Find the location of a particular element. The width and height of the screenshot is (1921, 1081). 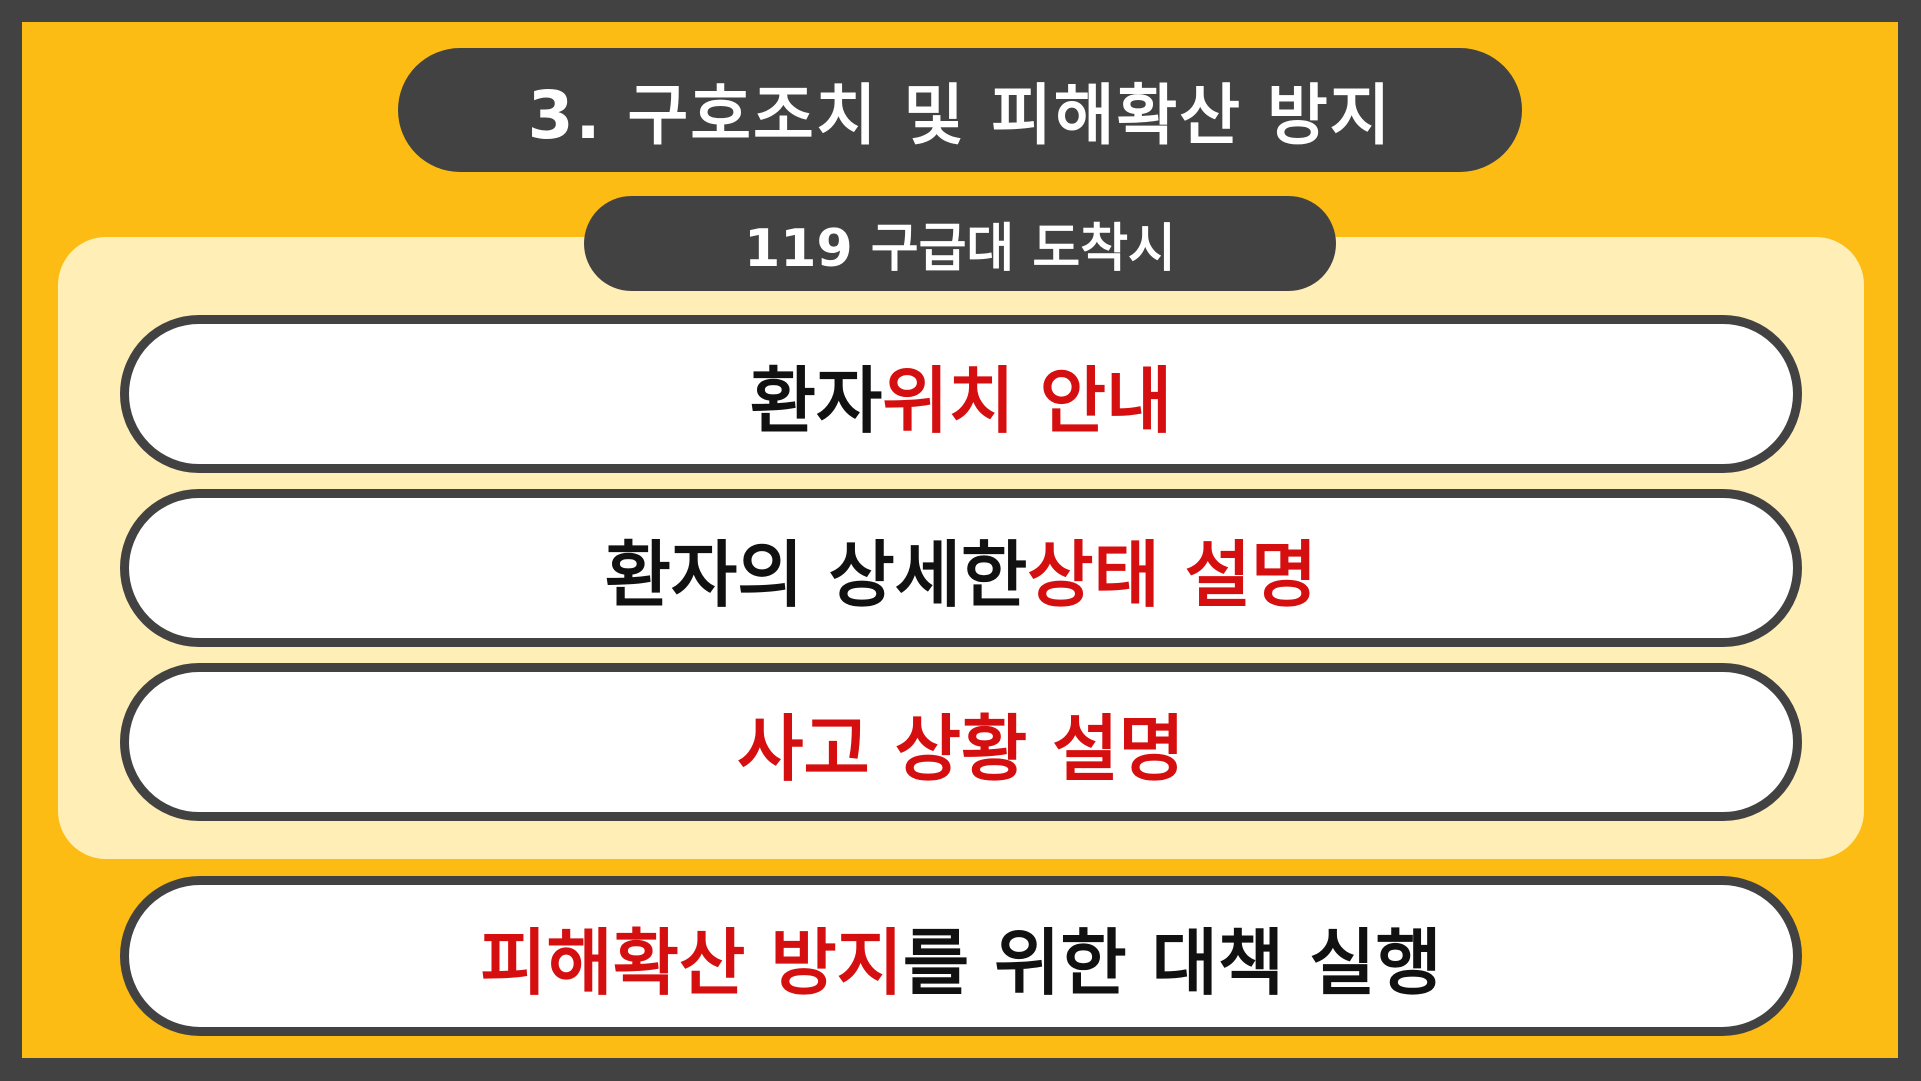

section-subtitle: 119 구급대 도착시 is located at coordinates (960, 243).